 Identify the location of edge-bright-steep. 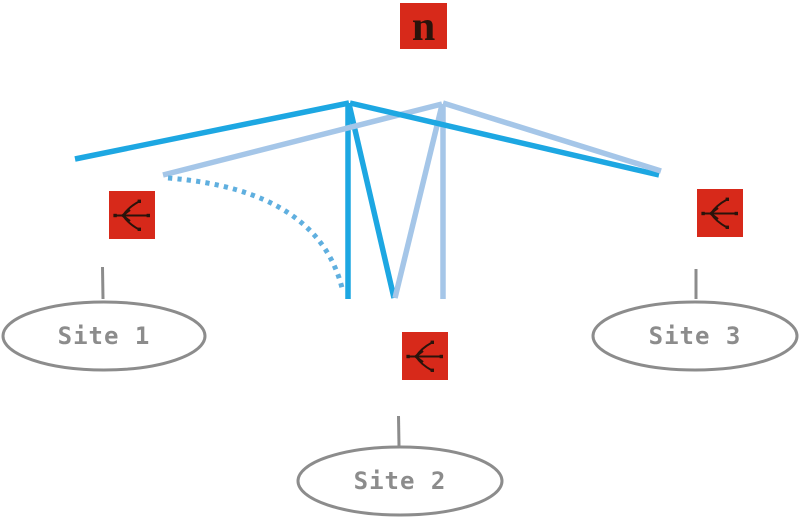
(371, 201).